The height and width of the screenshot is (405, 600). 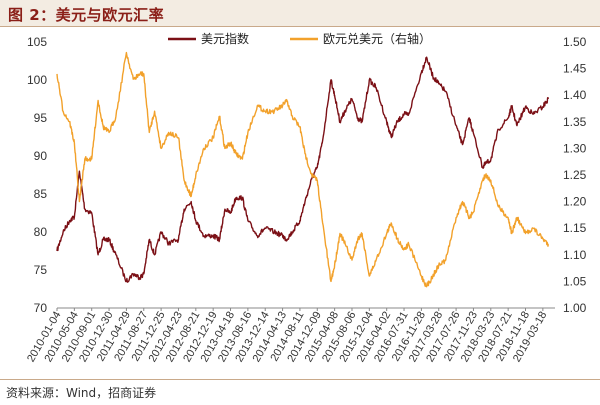 What do you see at coordinates (41, 156) in the screenshot?
I see `y-left-tick-label: 90` at bounding box center [41, 156].